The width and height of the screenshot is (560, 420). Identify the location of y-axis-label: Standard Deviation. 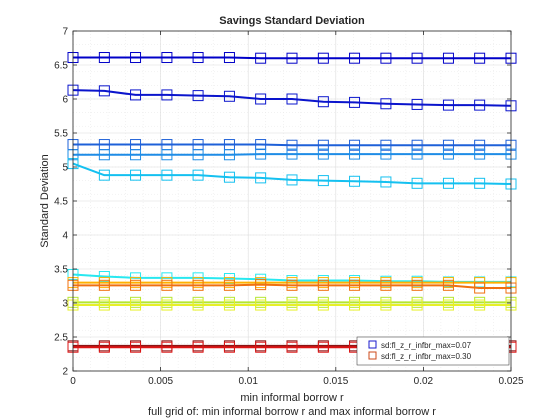
(45, 201).